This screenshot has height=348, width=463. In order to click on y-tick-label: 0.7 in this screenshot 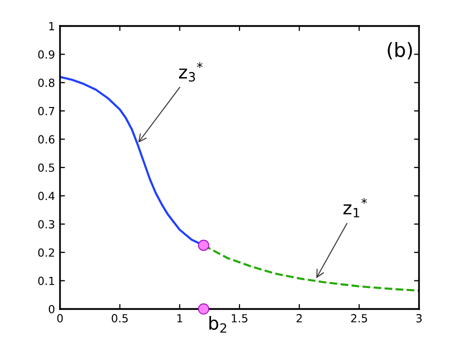, I will do `click(46, 111)`.